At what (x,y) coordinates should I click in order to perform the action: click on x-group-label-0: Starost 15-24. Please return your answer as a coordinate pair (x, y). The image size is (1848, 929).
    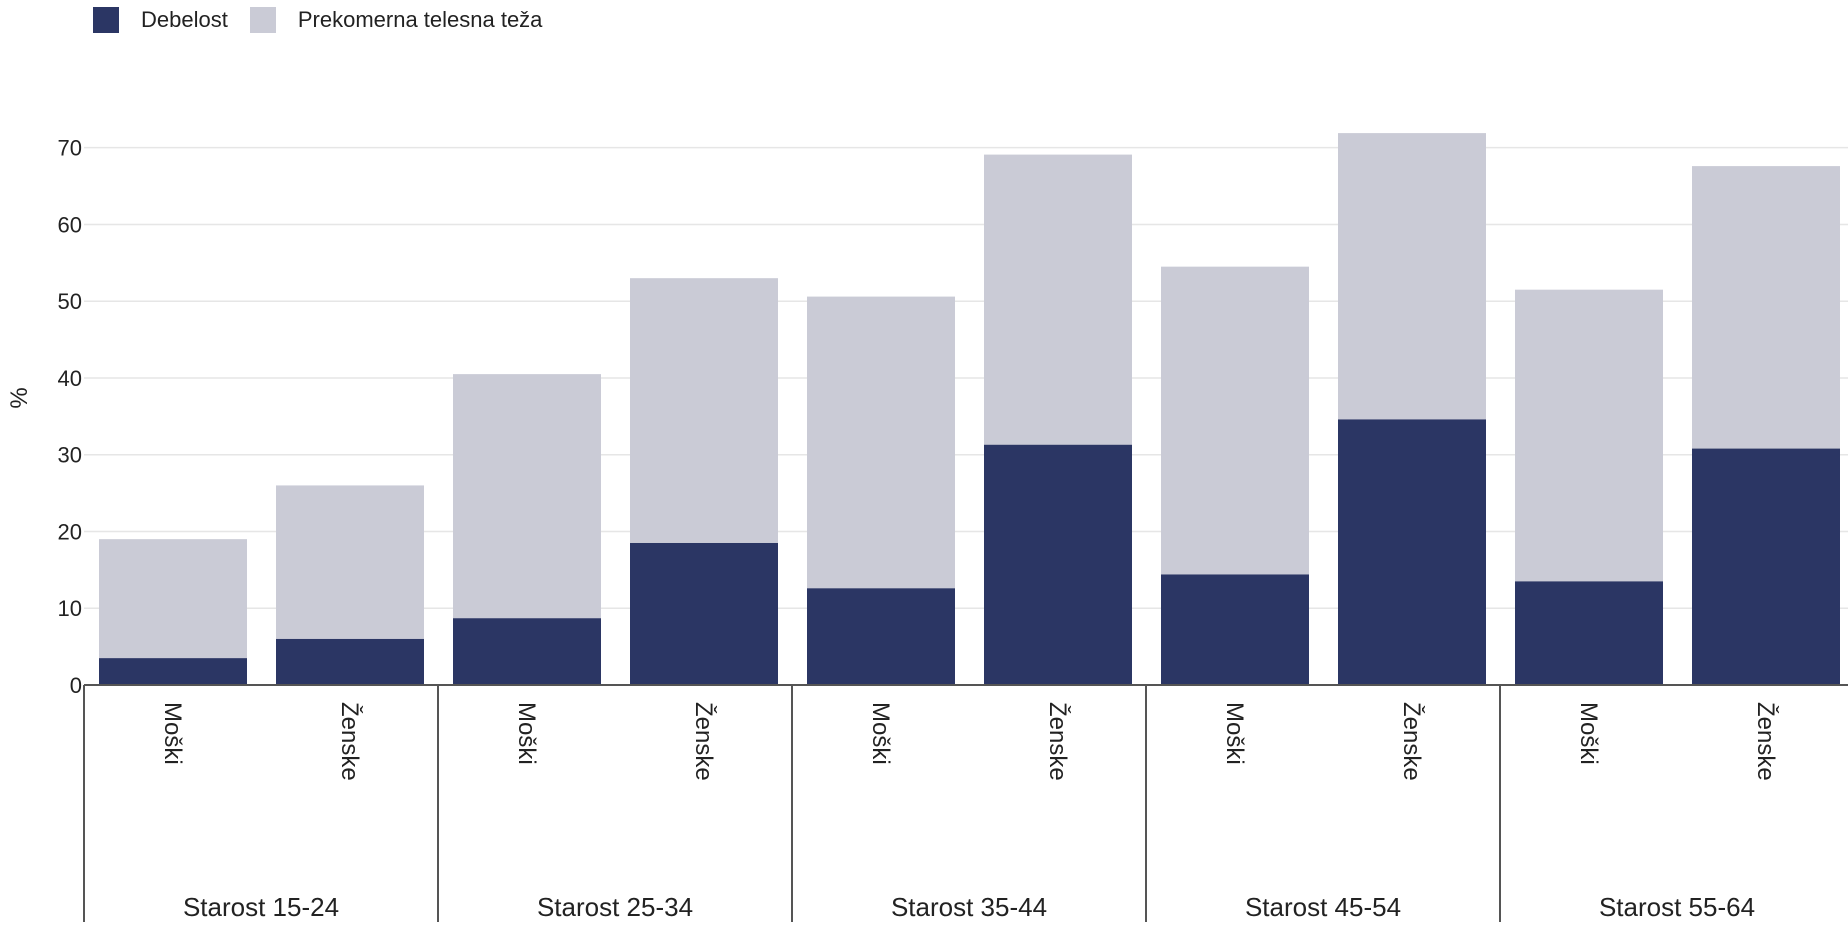
    Looking at the image, I should click on (261, 907).